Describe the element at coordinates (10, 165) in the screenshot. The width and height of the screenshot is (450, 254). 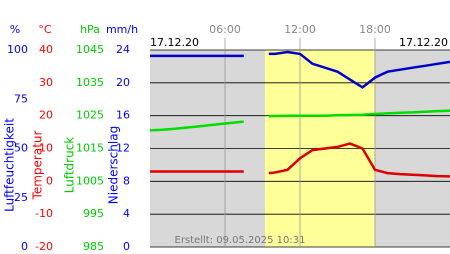
I see `axis-title: Luftfeuchtigkeit` at that location.